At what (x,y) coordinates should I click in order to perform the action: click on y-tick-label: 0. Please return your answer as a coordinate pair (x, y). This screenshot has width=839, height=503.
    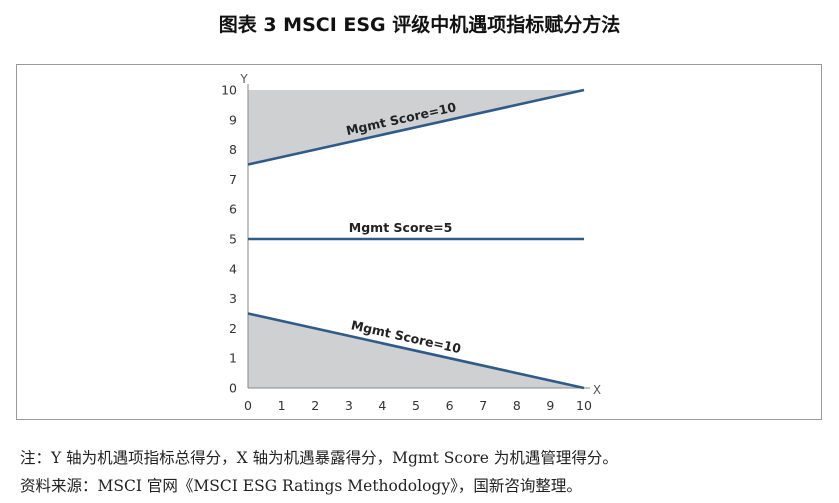
    Looking at the image, I should click on (233, 388).